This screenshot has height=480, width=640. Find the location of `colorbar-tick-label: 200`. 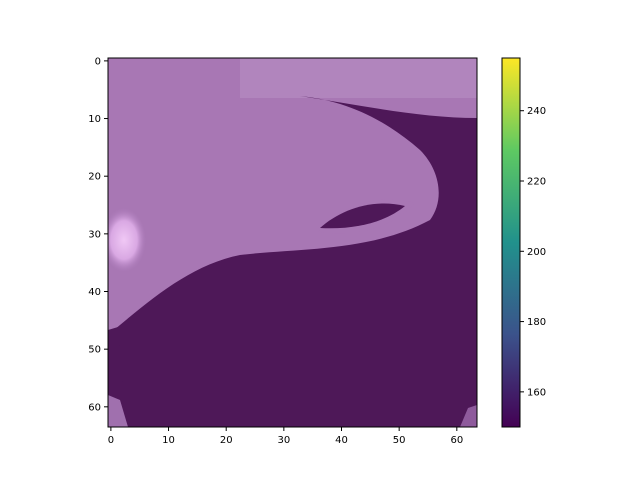

colorbar-tick-label: 200 is located at coordinates (536, 252).